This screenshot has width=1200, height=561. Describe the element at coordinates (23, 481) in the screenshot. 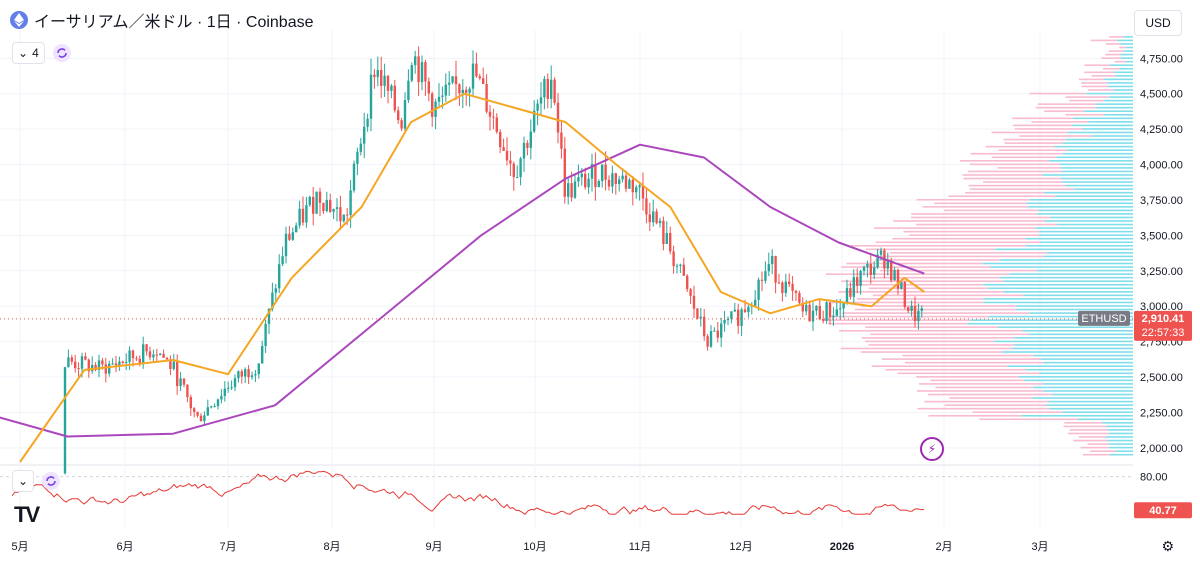

I see `rsi-toggle-button: ⌄` at that location.